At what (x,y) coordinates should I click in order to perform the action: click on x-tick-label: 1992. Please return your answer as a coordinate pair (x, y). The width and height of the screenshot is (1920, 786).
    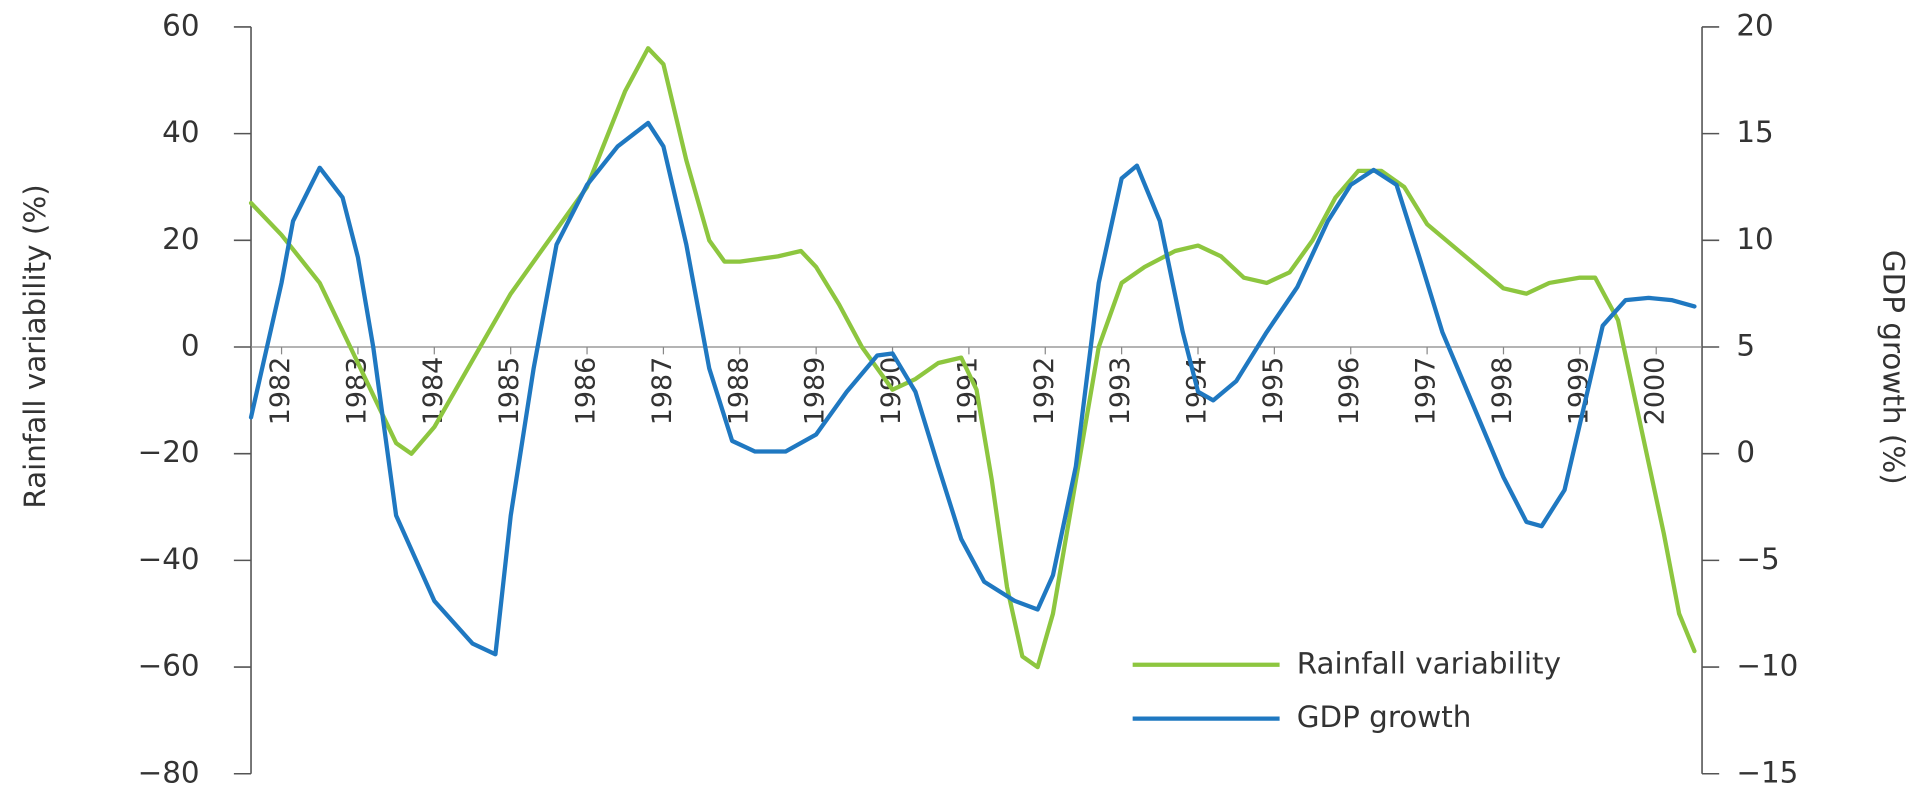
    Looking at the image, I should click on (1044, 391).